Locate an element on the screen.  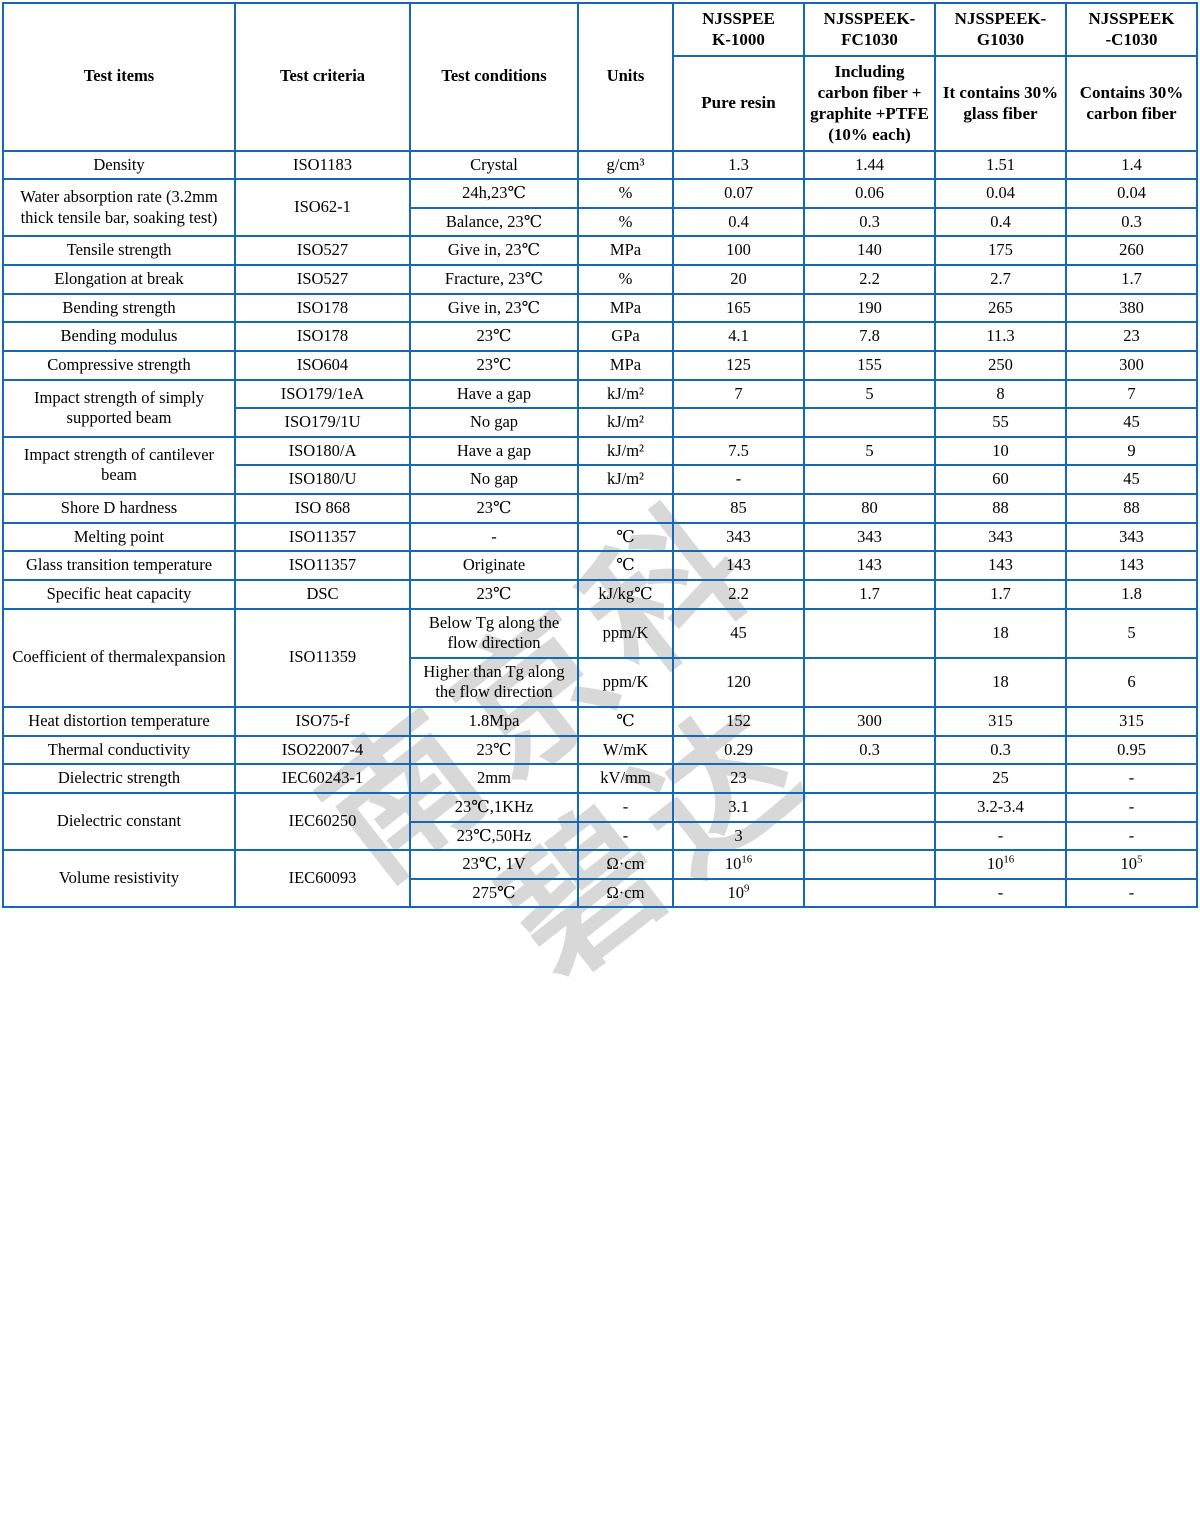
cell-value-product-1: 343 is located at coordinates (869, 537).